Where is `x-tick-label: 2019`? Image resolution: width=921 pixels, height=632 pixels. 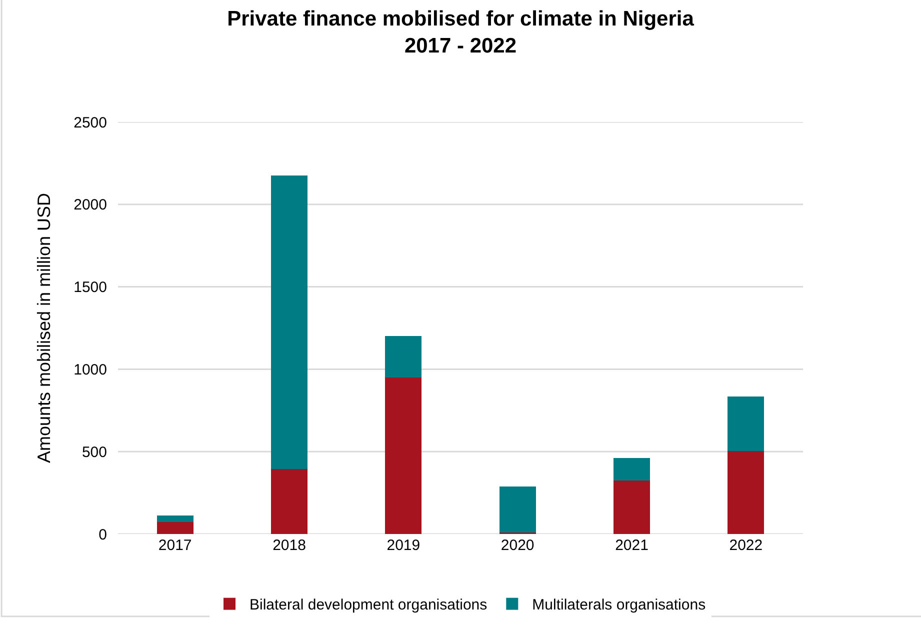
x-tick-label: 2019 is located at coordinates (403, 545).